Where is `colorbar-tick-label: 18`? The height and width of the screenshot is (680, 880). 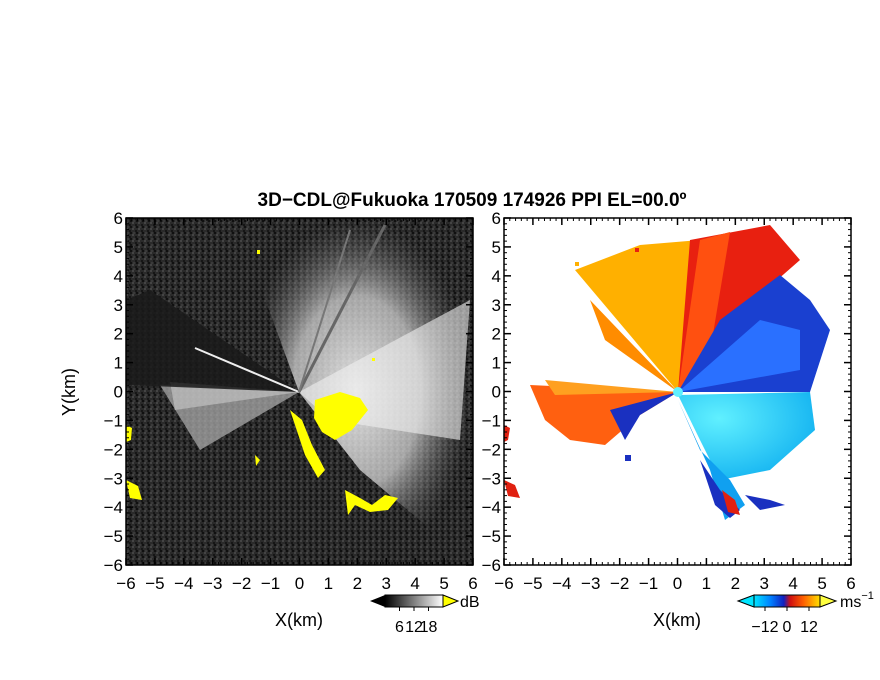 colorbar-tick-label: 18 is located at coordinates (429, 627).